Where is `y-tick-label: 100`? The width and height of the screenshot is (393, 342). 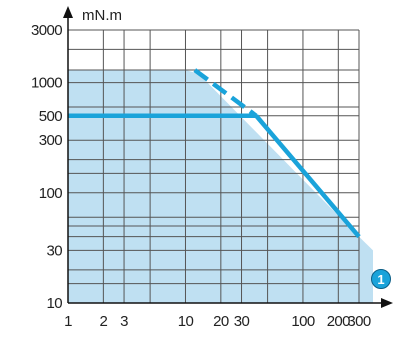
y-tick-label: 100 is located at coordinates (50, 193).